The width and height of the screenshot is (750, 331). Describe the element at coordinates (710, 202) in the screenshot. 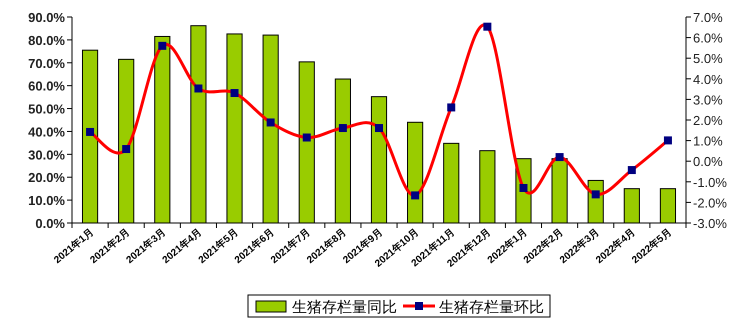

I see `y2-tick-label: -2.0%` at that location.